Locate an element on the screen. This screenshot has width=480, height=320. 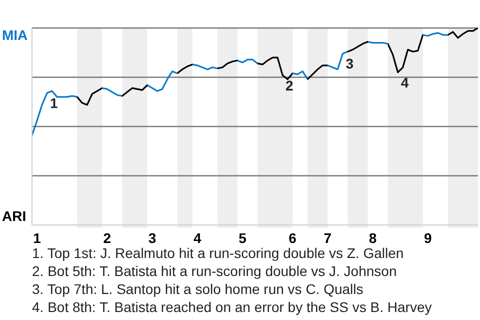
text: 2. Bot 5th: T. Batista hit a run-scoring double vs J. Johnson is located at coordinates (215, 271).